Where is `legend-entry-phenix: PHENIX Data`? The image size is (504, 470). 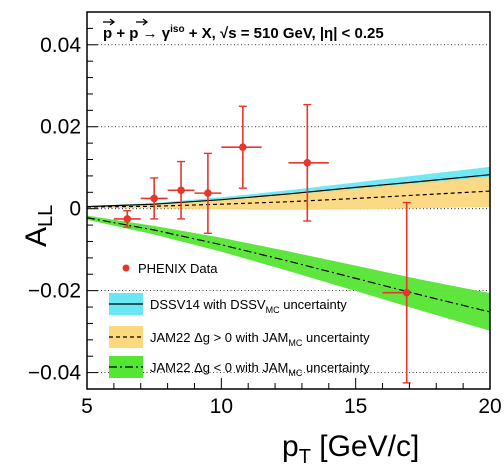 legend-entry-phenix: PHENIX Data is located at coordinates (170, 268).